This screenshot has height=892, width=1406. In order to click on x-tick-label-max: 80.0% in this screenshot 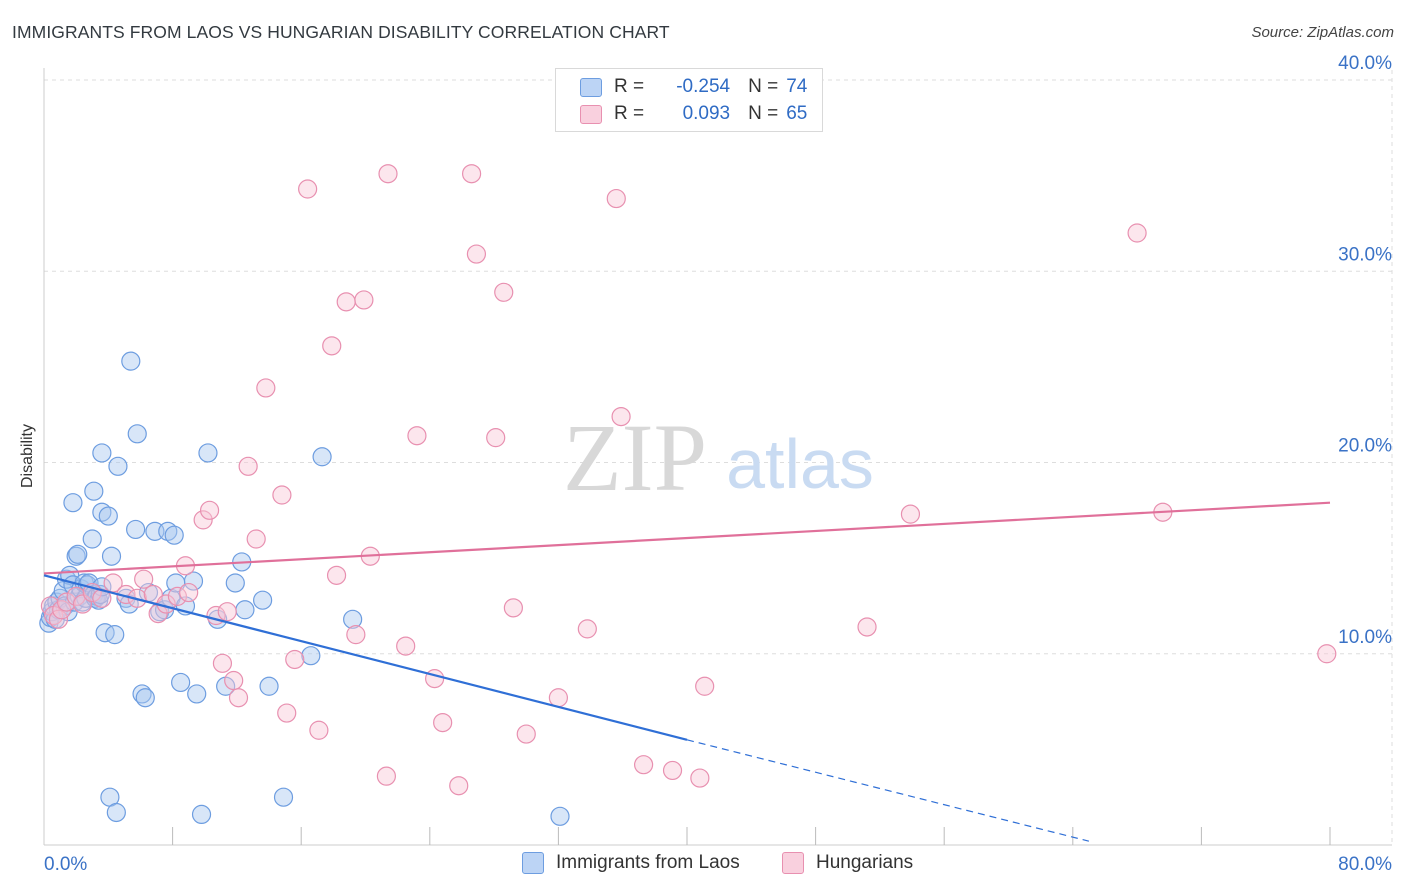, I will do `click(1365, 864)`.